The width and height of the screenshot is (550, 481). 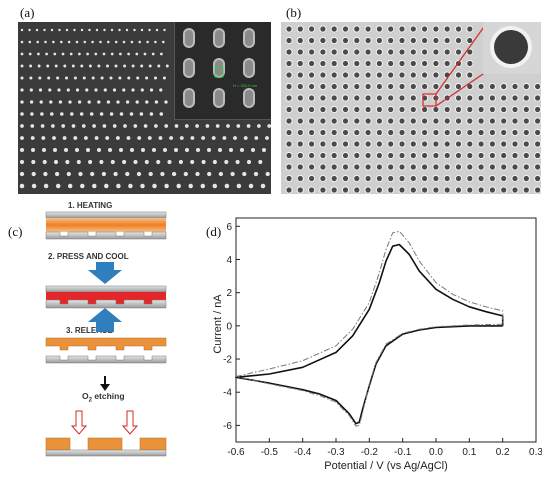 What do you see at coordinates (106, 433) in the screenshot?
I see `etched-stack` at bounding box center [106, 433].